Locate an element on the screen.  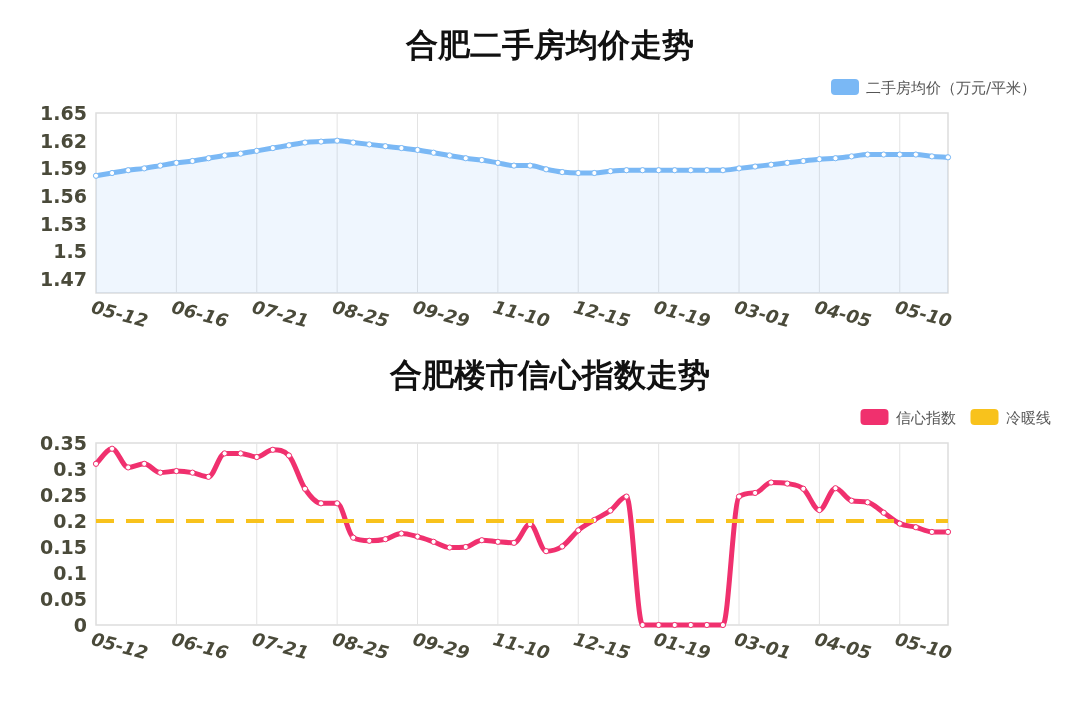
y-tick-label: 1.47 is located at coordinates (63, 279).